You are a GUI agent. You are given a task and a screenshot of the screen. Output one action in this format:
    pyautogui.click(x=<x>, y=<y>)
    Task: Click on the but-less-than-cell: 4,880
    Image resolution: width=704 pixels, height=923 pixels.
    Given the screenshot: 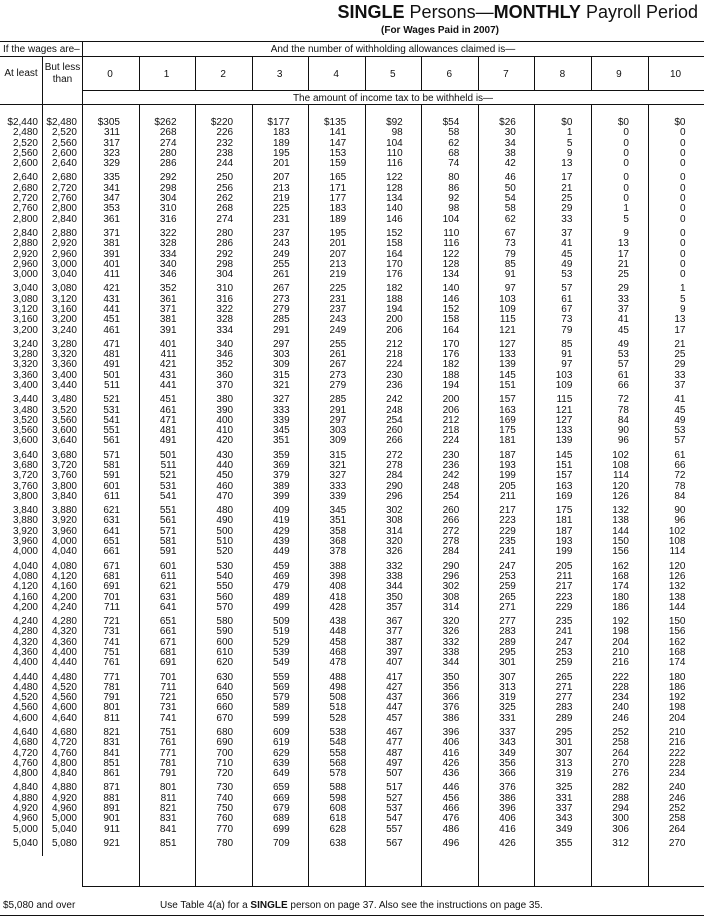 What is the action you would take?
    pyautogui.click(x=64, y=788)
    